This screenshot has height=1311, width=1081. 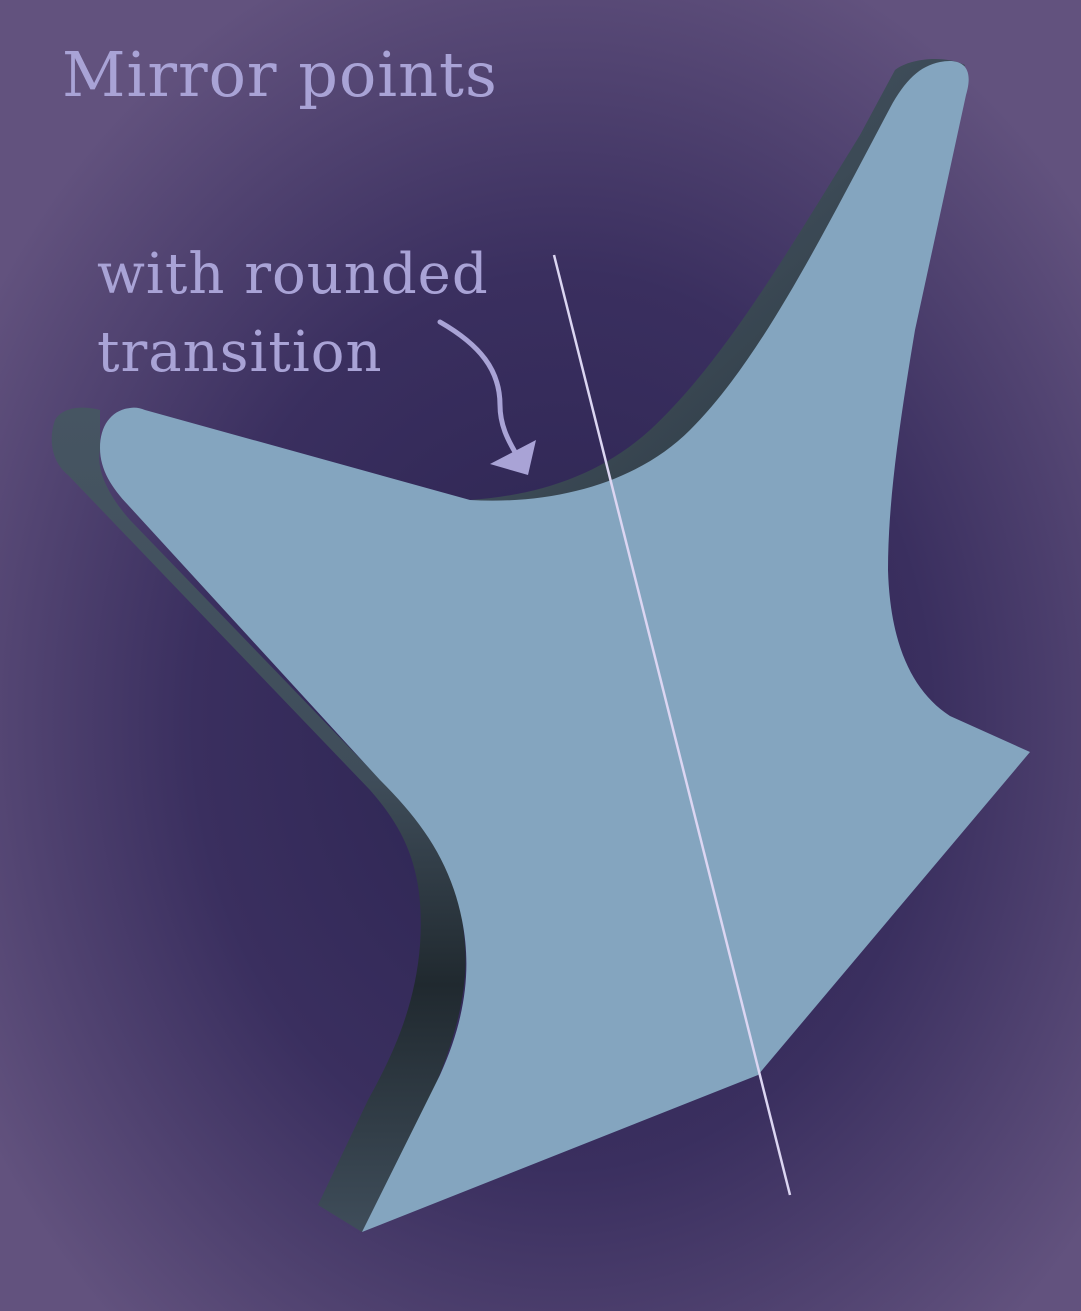 I want to click on callout-label: with rounded transition, so click(x=293, y=314).